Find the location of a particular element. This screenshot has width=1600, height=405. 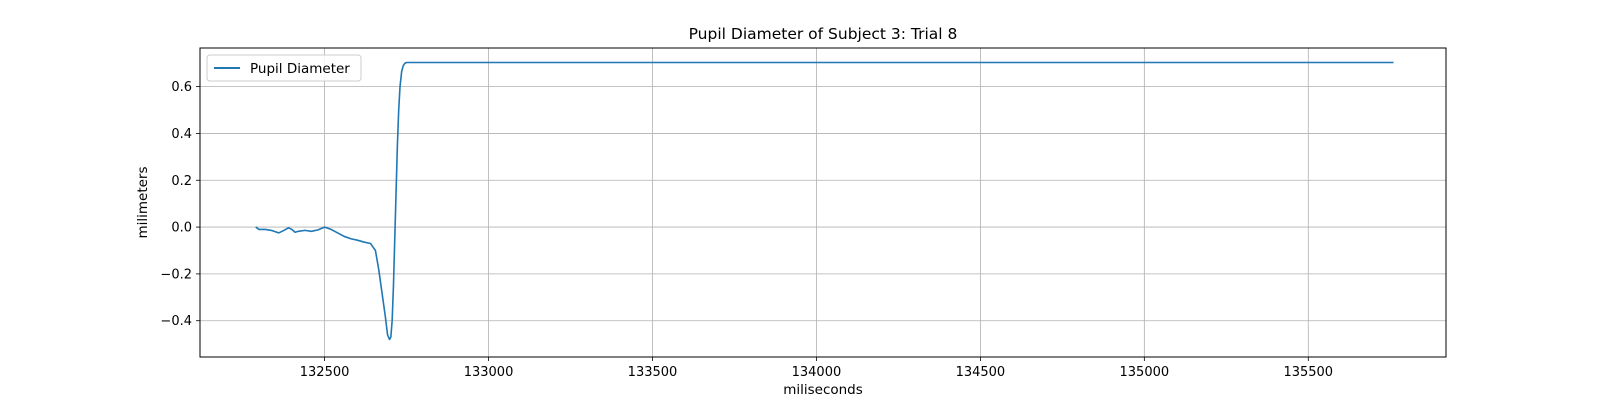

y-axis-label: milimeters is located at coordinates (143, 202).